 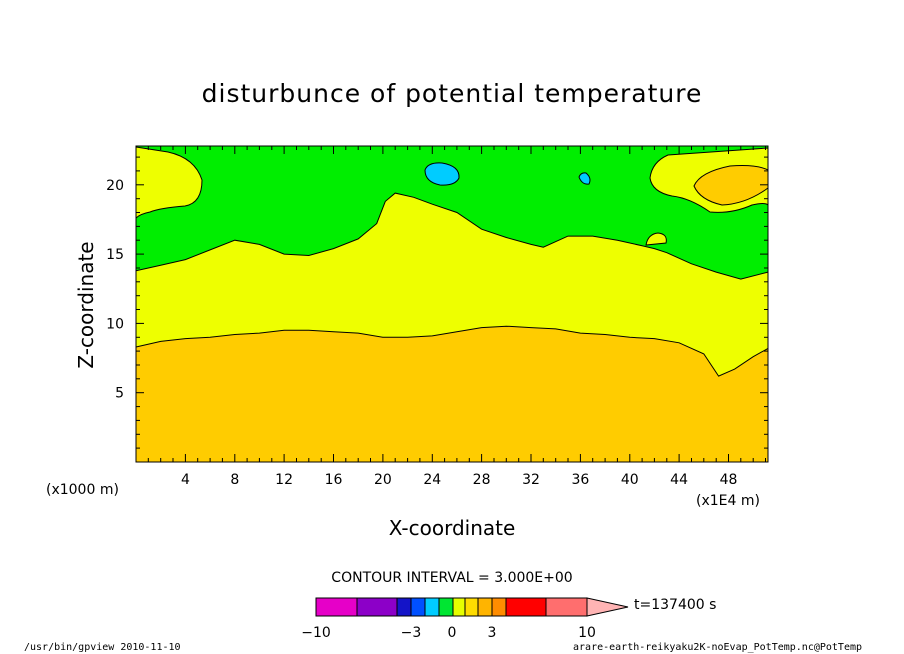 I want to click on chart-title: disturbunce of potential temperature, so click(x=452, y=93).